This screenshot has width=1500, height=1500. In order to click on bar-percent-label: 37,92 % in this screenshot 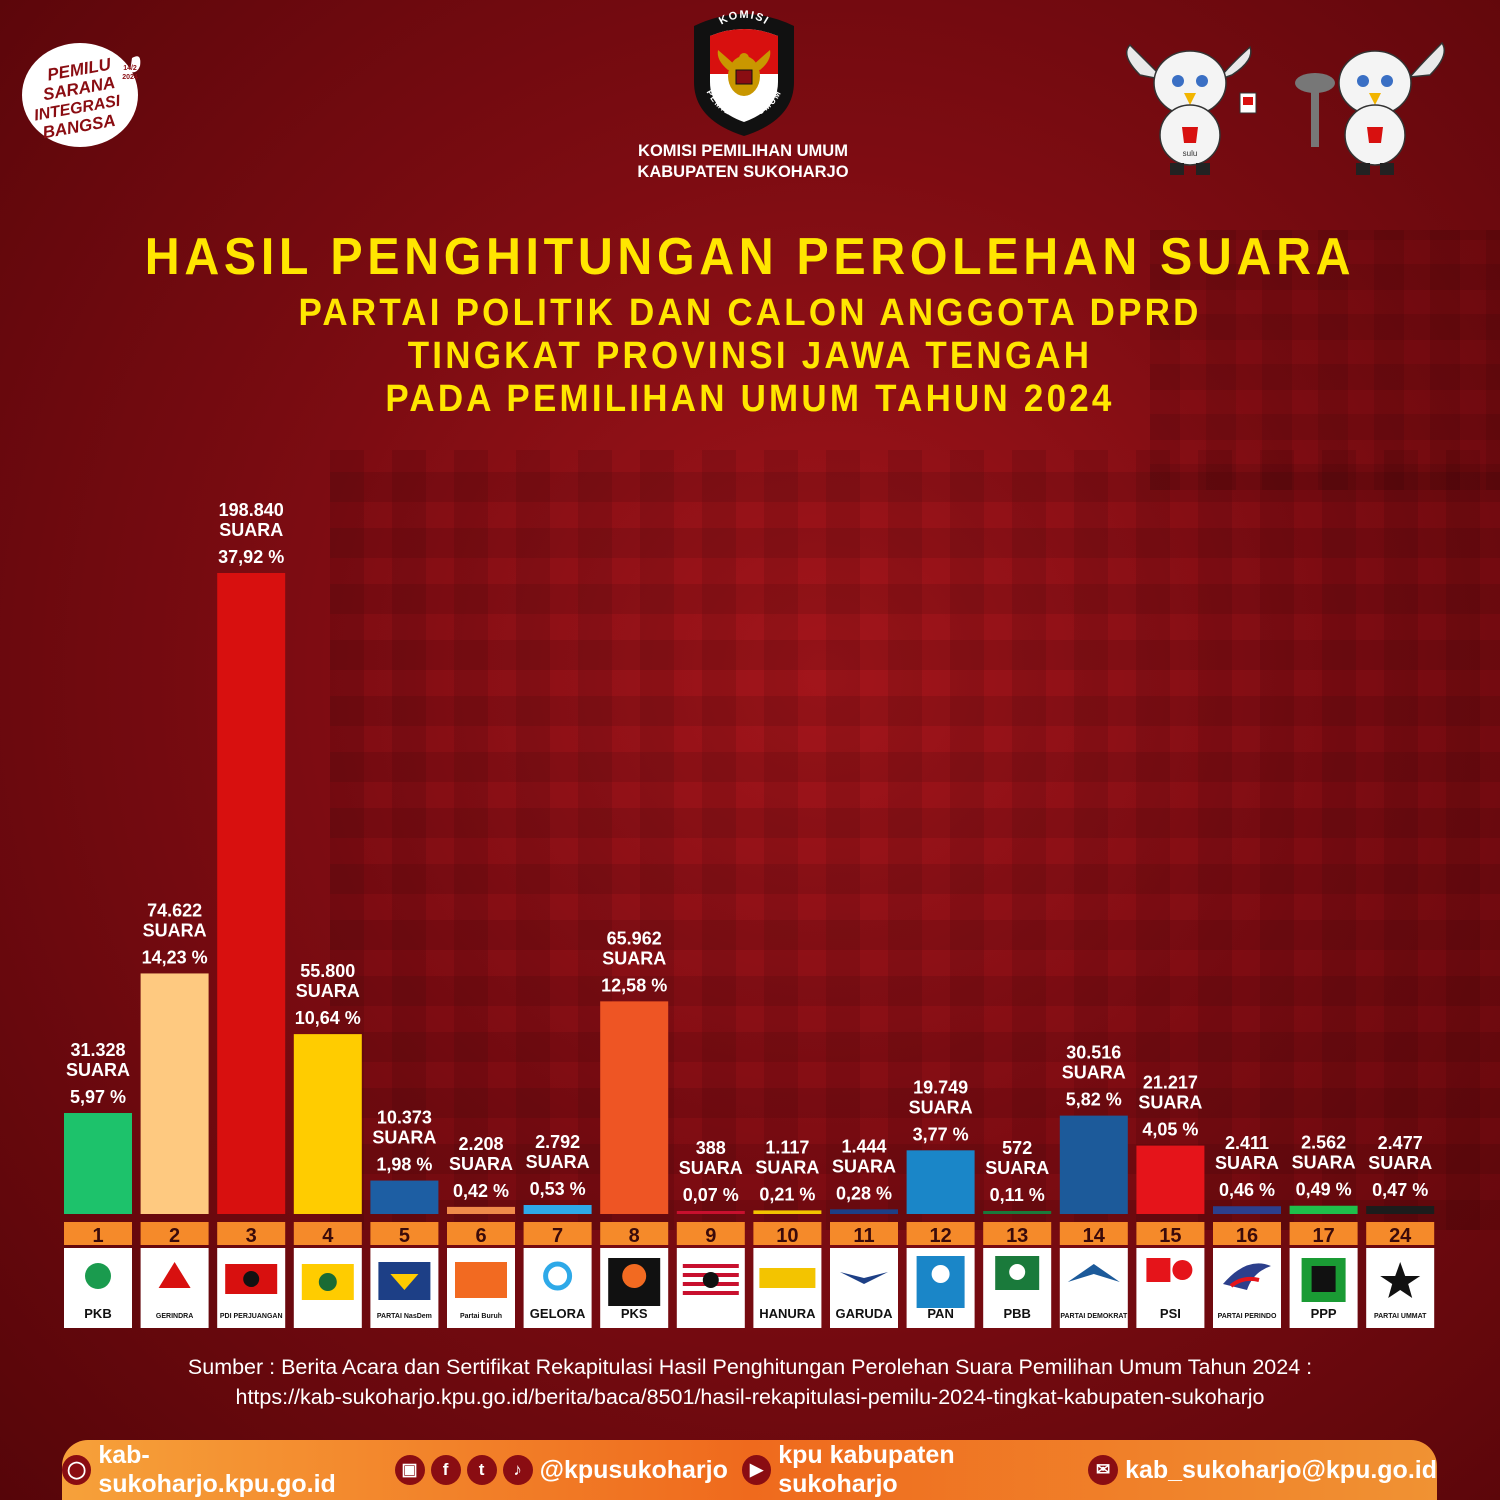, I will do `click(251, 557)`.